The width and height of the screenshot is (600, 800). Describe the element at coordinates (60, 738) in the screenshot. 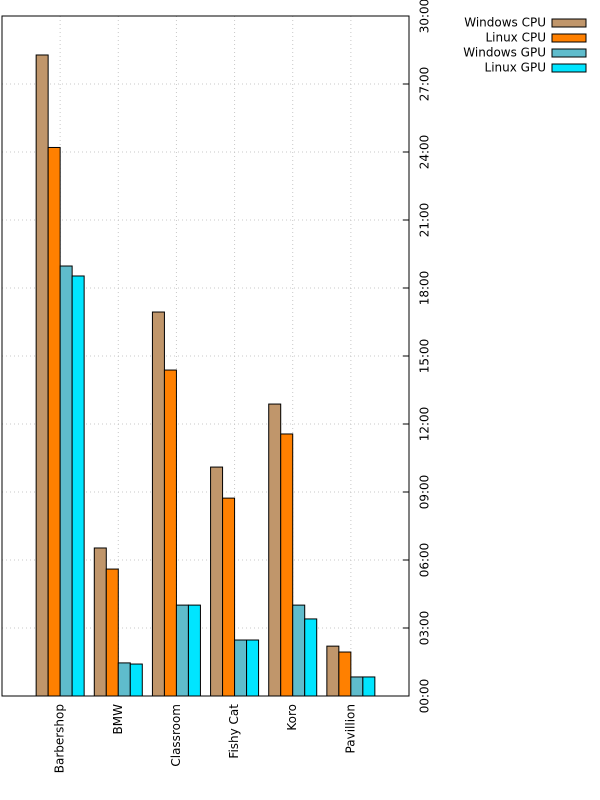

I see `x-tick-label: Barbershop` at that location.